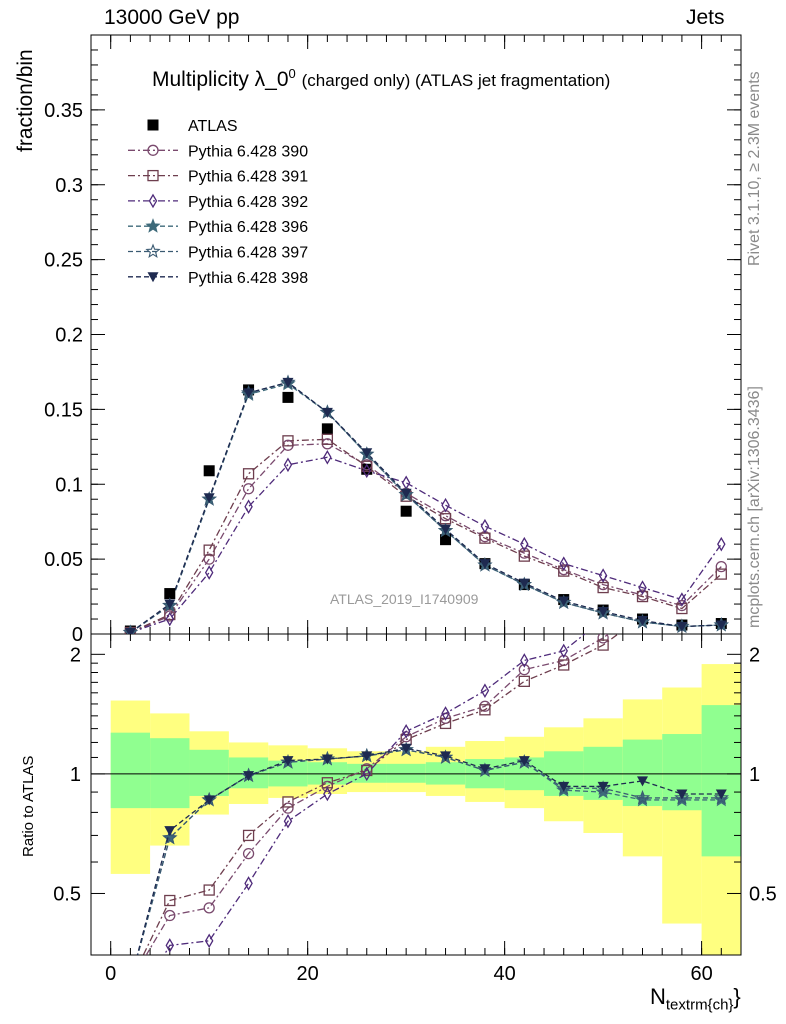 Image resolution: width=786 pixels, height=1024 pixels. I want to click on y-tick-label: 0.35, so click(63, 111).